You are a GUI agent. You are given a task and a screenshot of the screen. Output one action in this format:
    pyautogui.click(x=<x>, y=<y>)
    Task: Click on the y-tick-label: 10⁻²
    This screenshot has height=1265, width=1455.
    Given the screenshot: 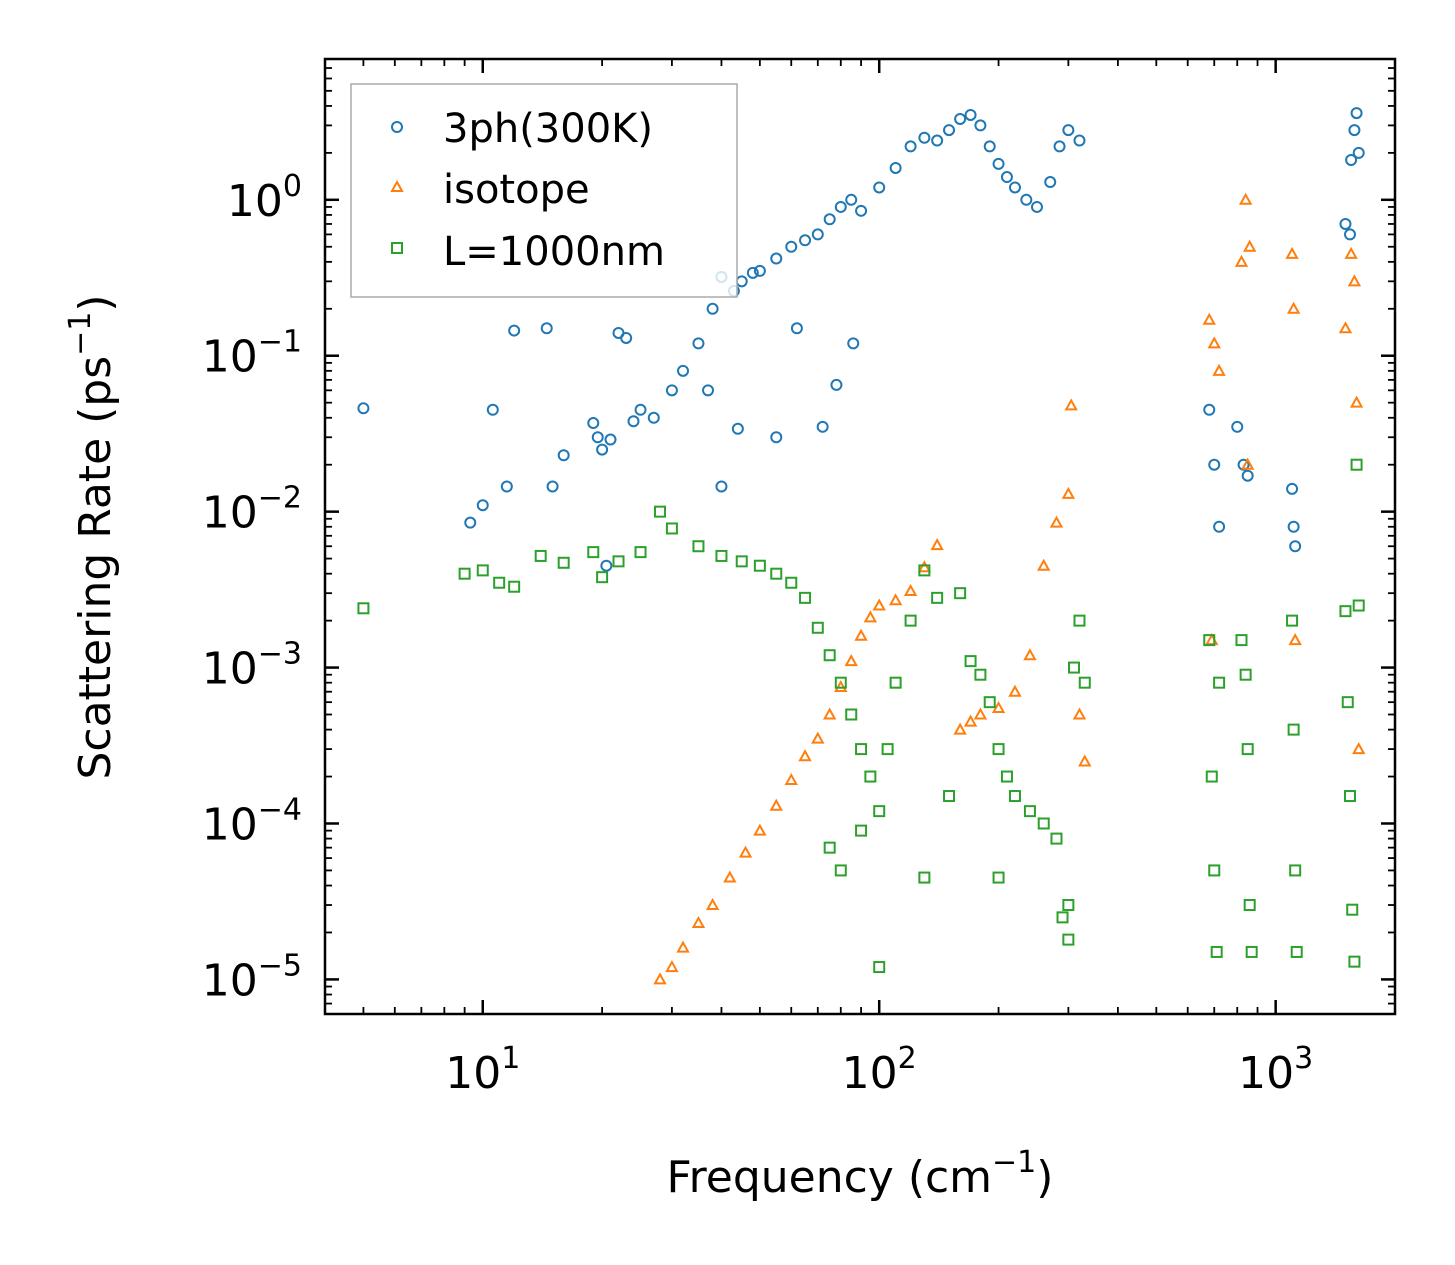 What is the action you would take?
    pyautogui.click(x=252, y=510)
    